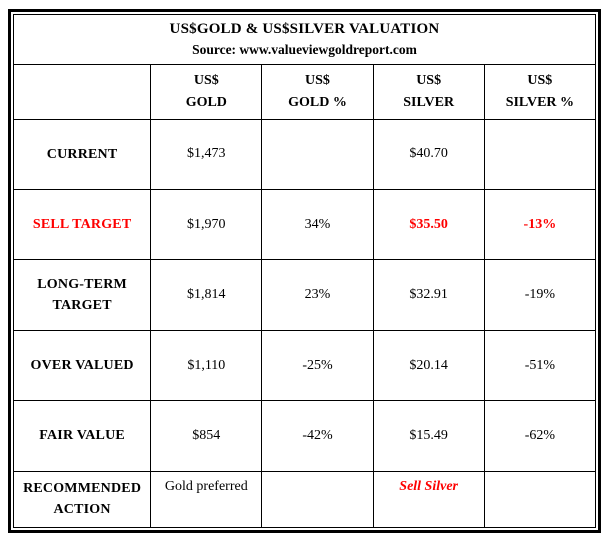 This screenshot has width=604, height=540. I want to click on row-label-line: LONG-TERM, so click(82, 285).